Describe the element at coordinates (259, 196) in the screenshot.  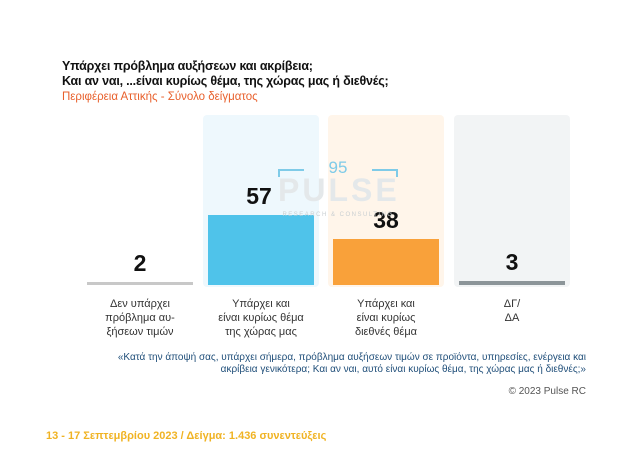
I see `bar-value-label: 57` at that location.